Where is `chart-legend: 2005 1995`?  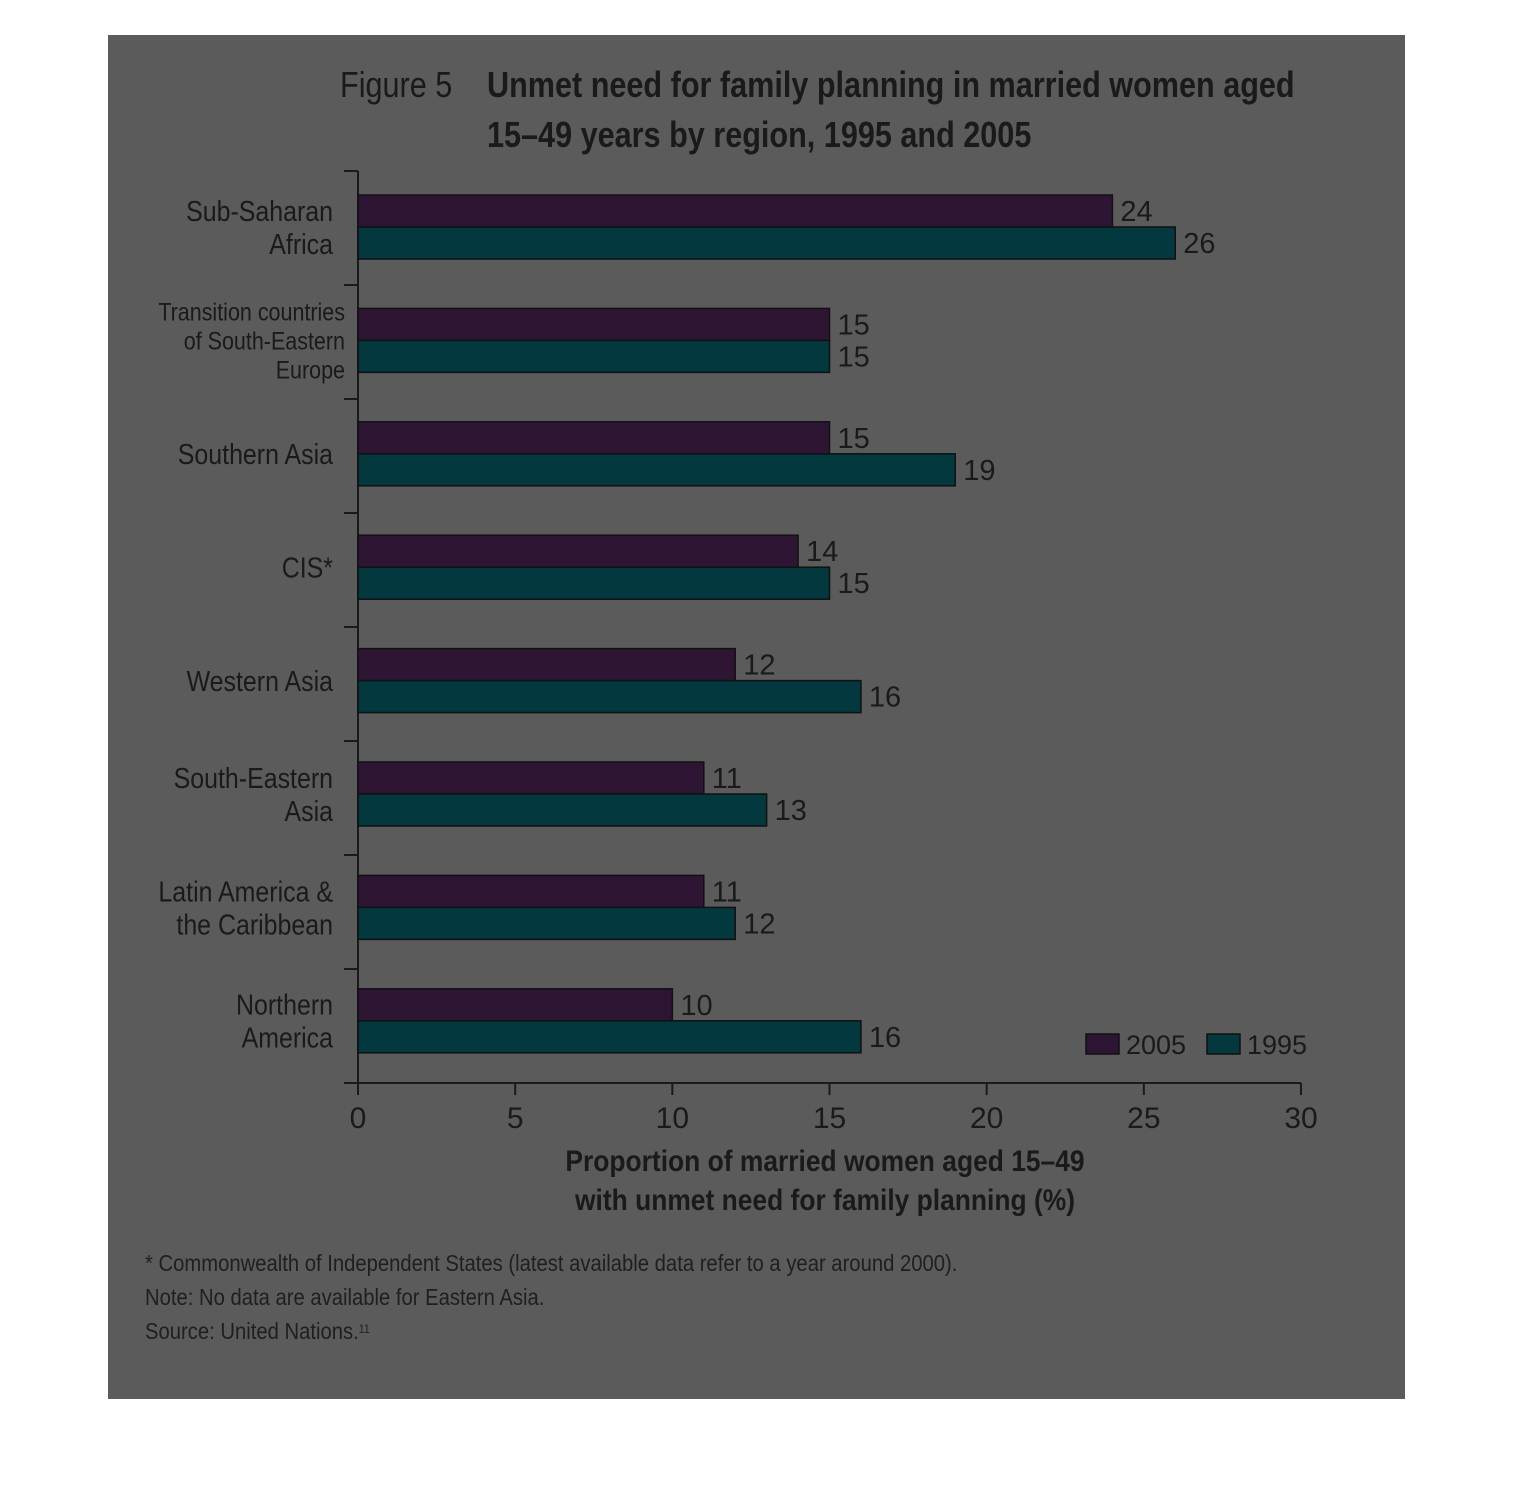
chart-legend: 2005 1995 is located at coordinates (1196, 1045).